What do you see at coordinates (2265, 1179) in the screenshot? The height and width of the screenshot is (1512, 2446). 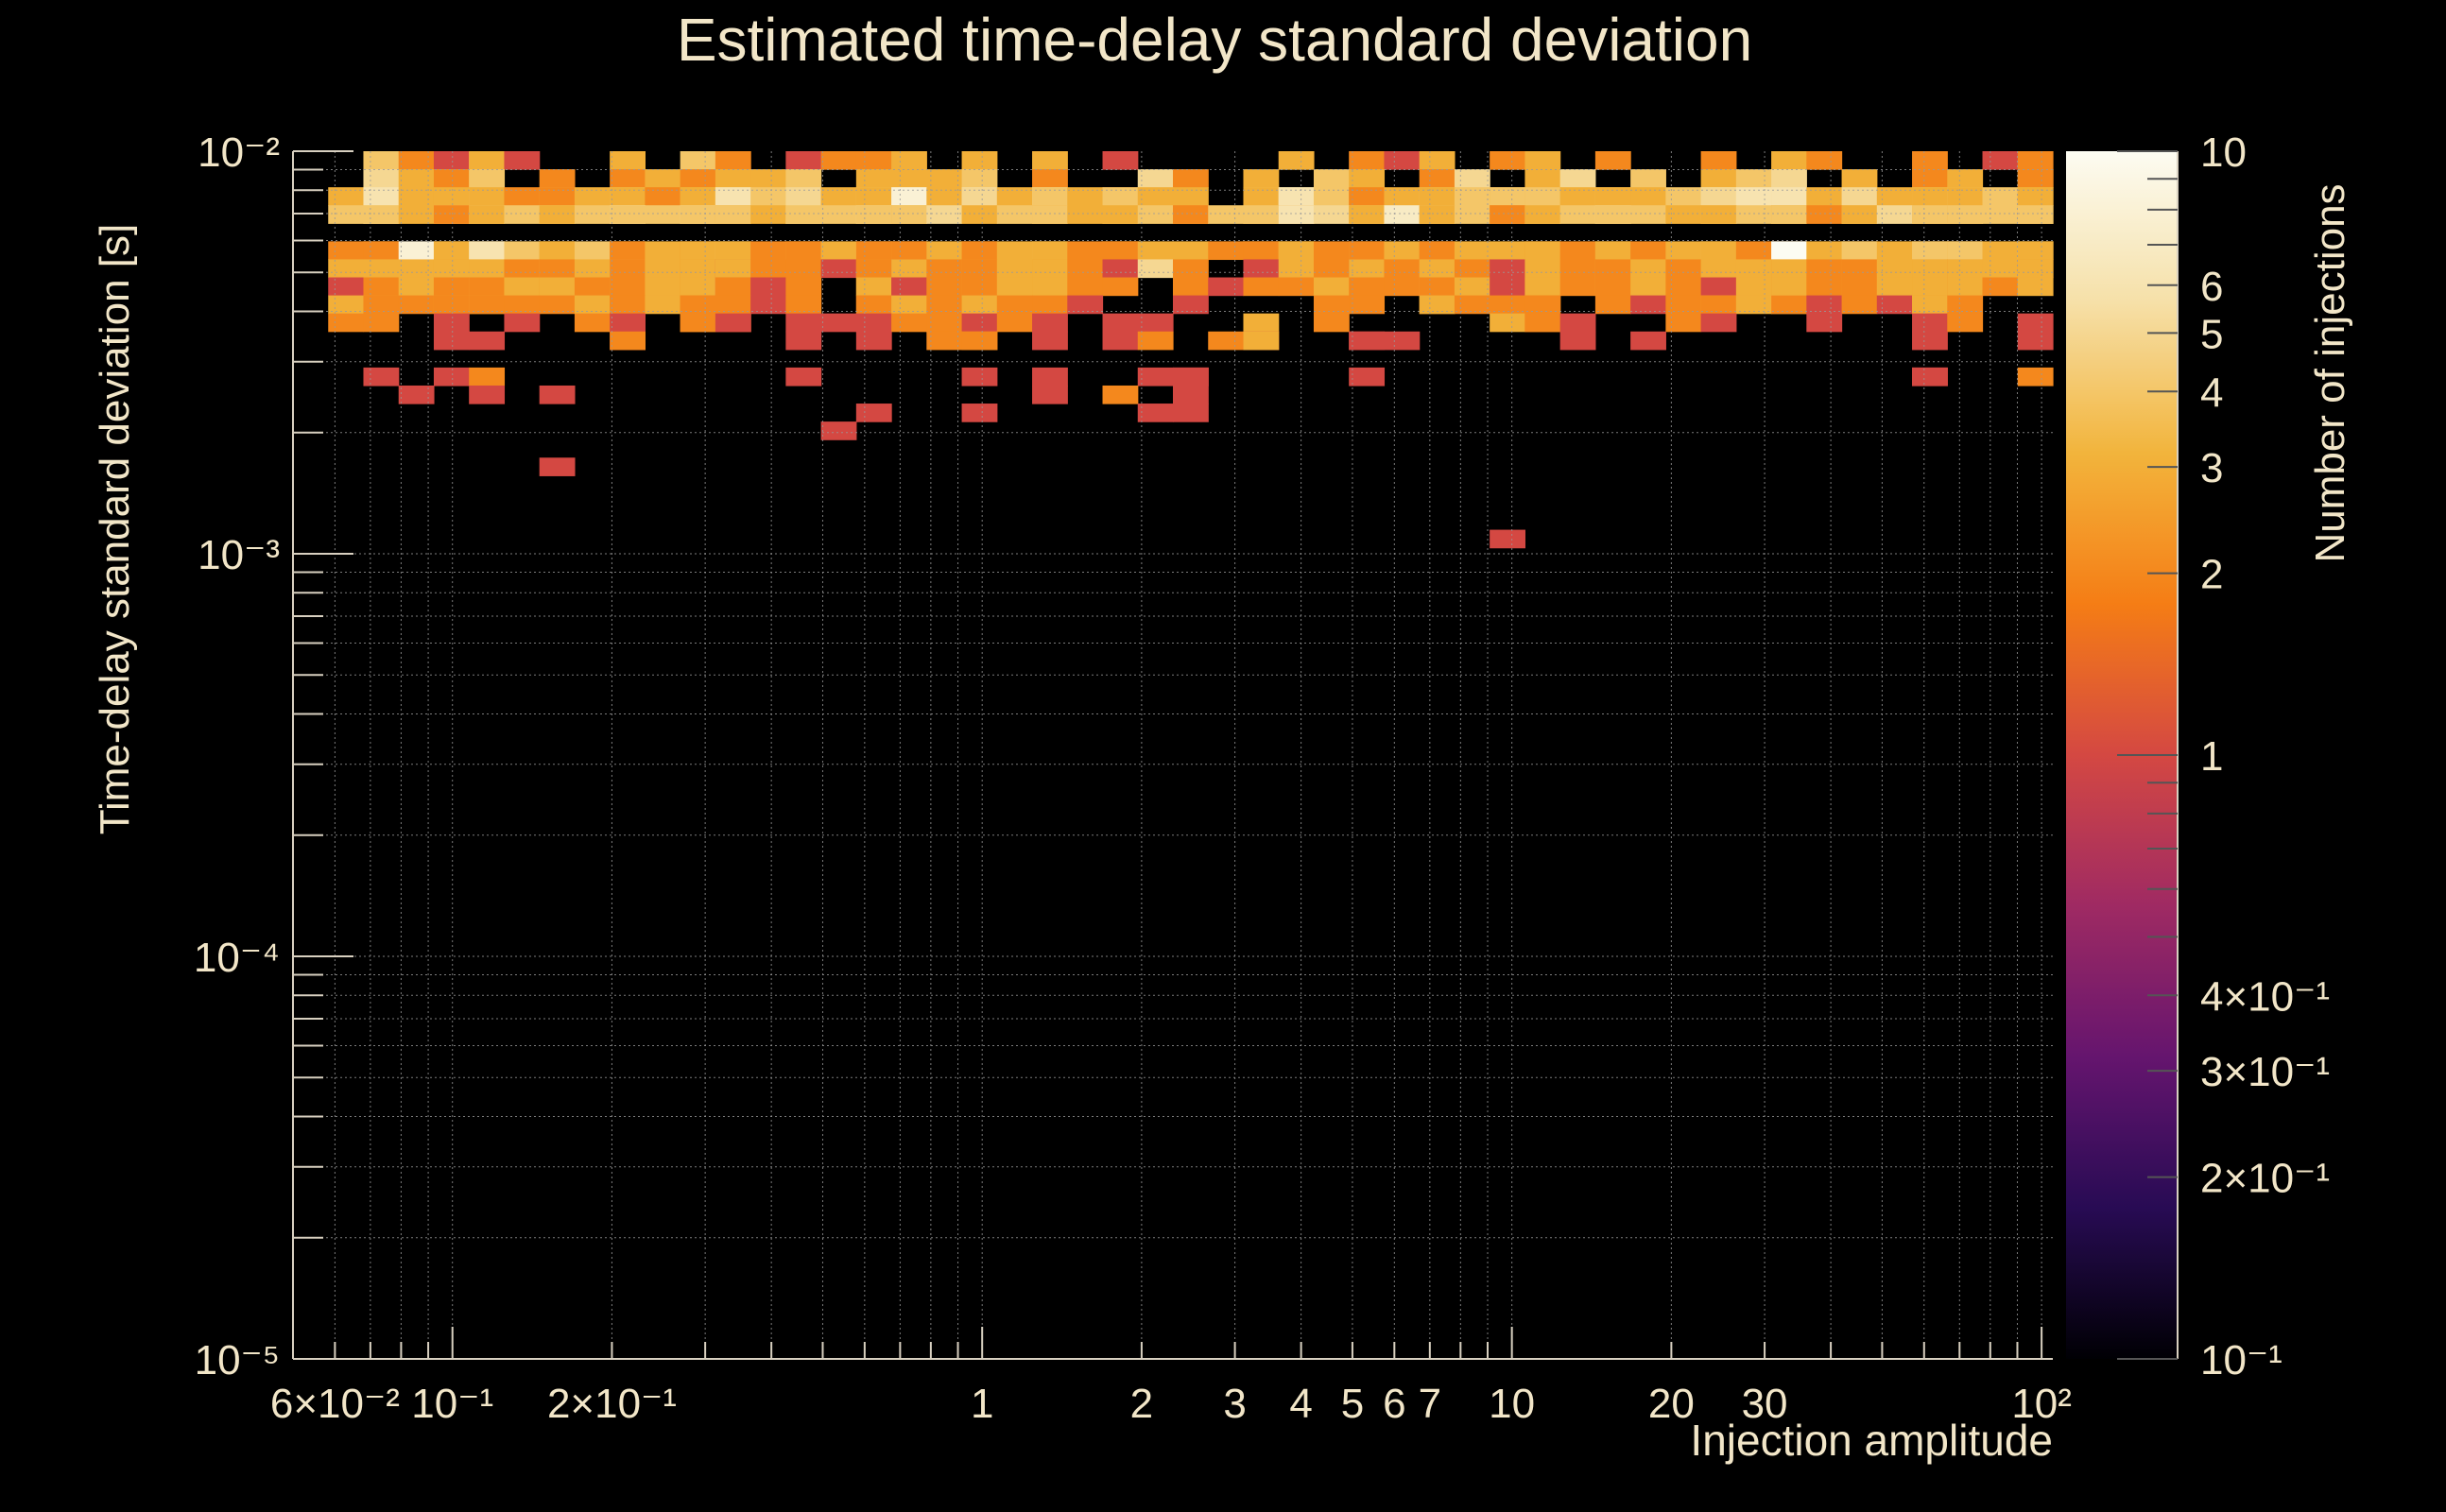 I see `colorbar-tick-label: 2×10⁻¹` at bounding box center [2265, 1179].